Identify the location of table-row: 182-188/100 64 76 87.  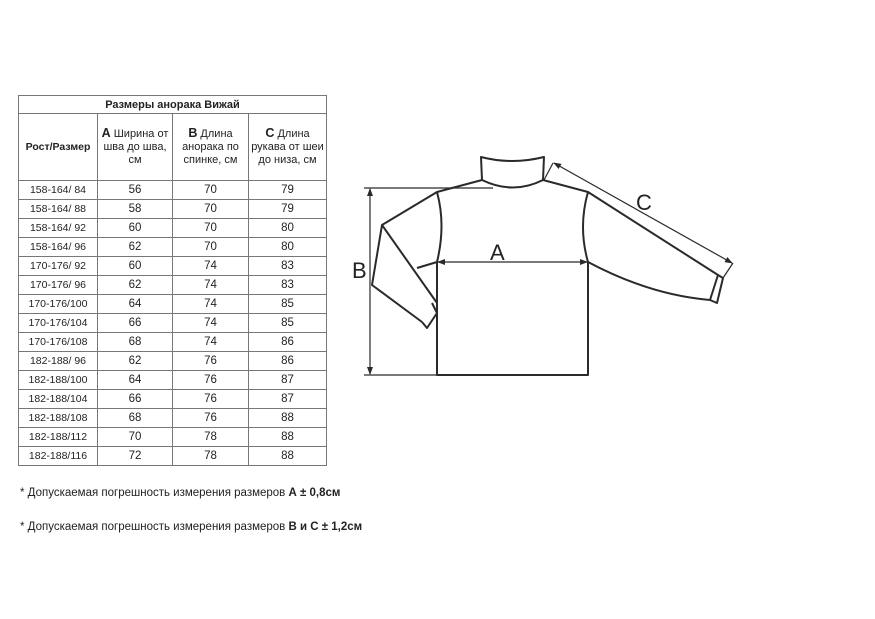
(173, 380).